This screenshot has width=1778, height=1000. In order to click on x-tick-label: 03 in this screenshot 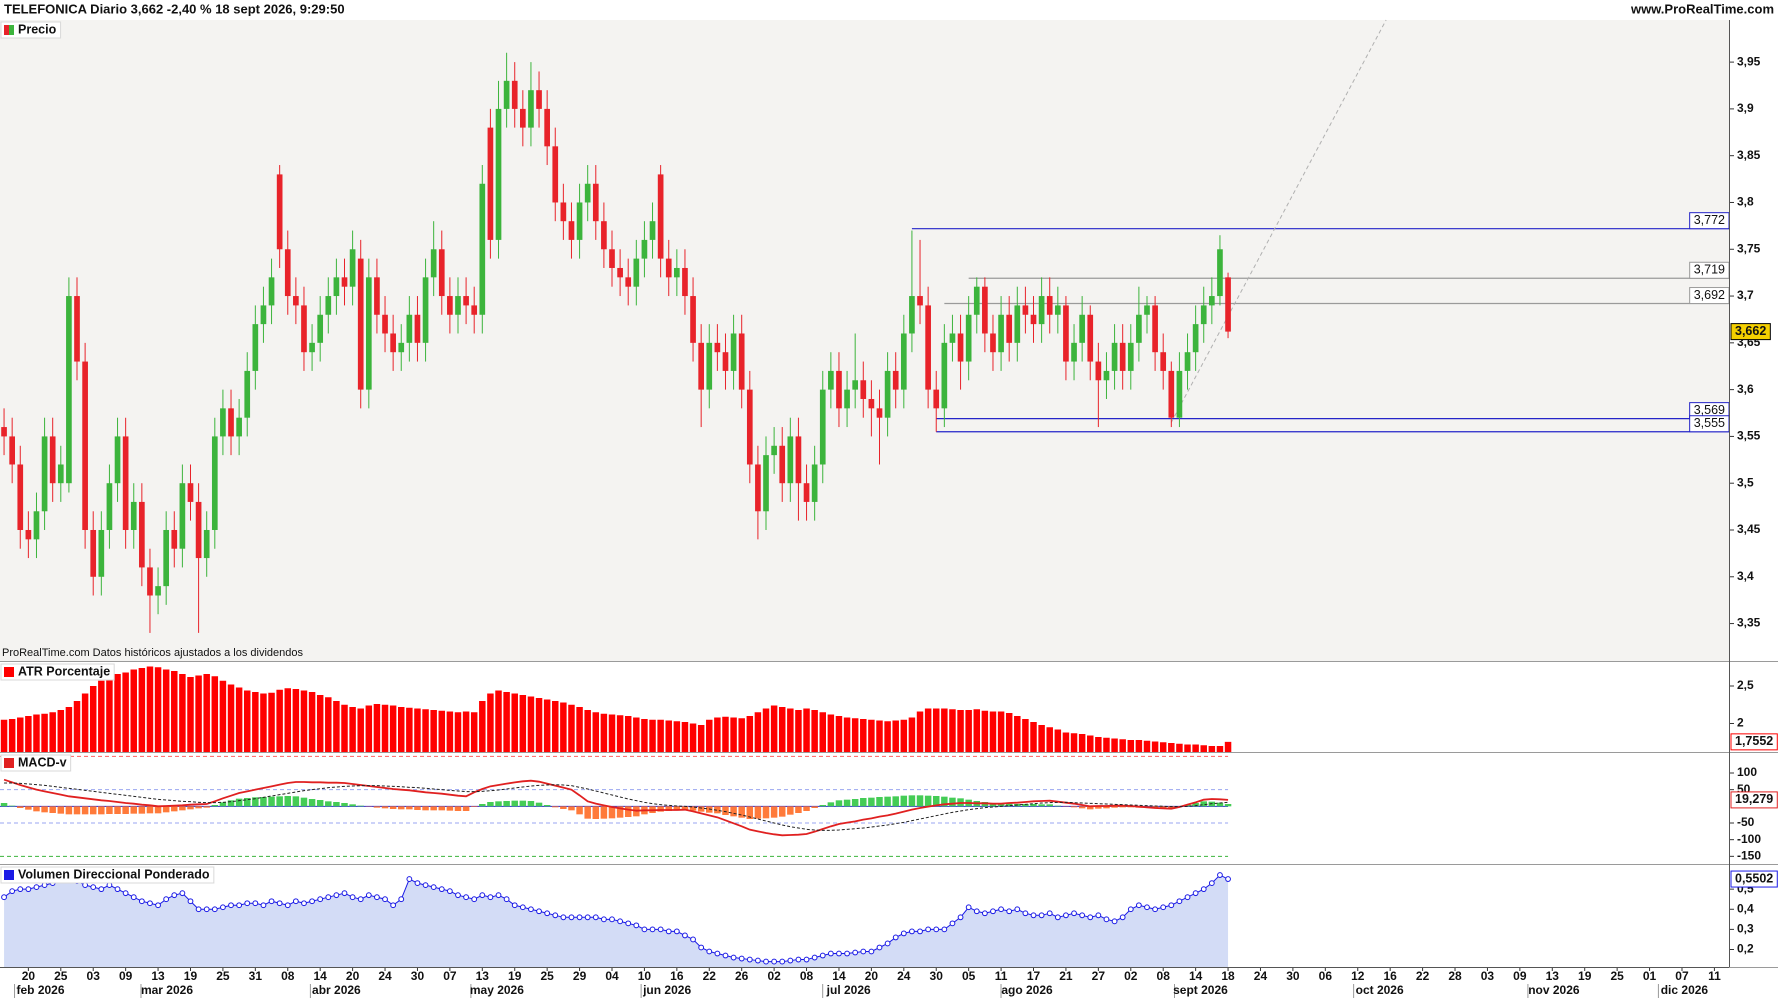, I will do `click(94, 976)`.